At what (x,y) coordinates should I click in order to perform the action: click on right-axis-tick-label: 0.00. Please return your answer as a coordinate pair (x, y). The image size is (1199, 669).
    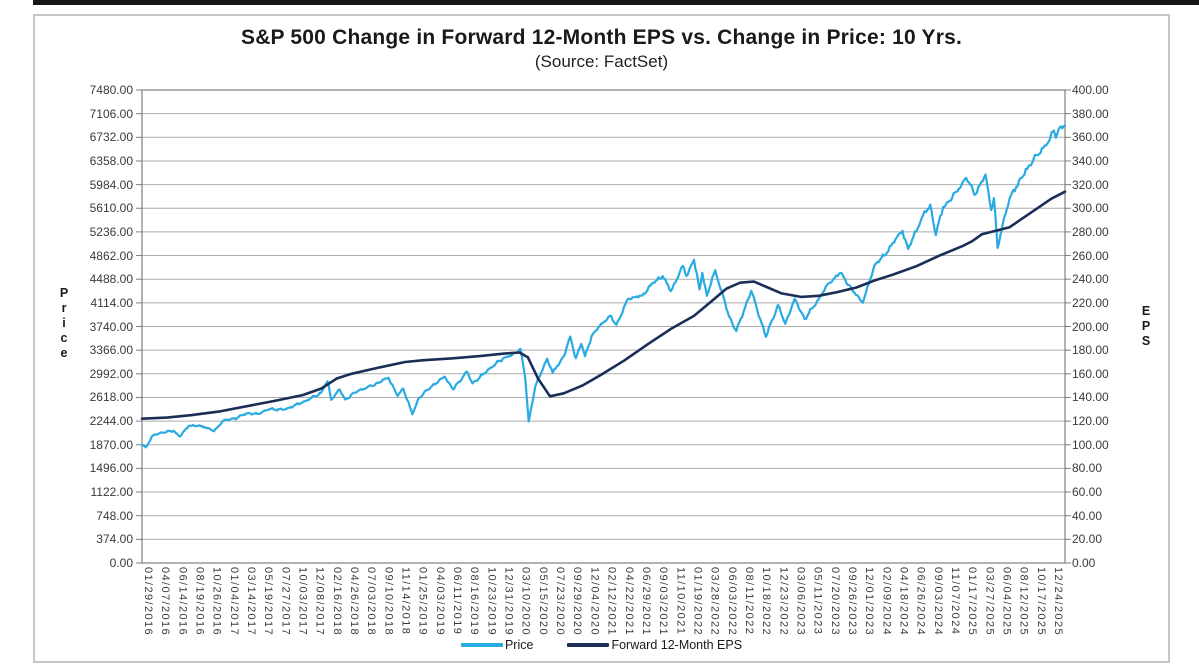
    Looking at the image, I should click on (1084, 563).